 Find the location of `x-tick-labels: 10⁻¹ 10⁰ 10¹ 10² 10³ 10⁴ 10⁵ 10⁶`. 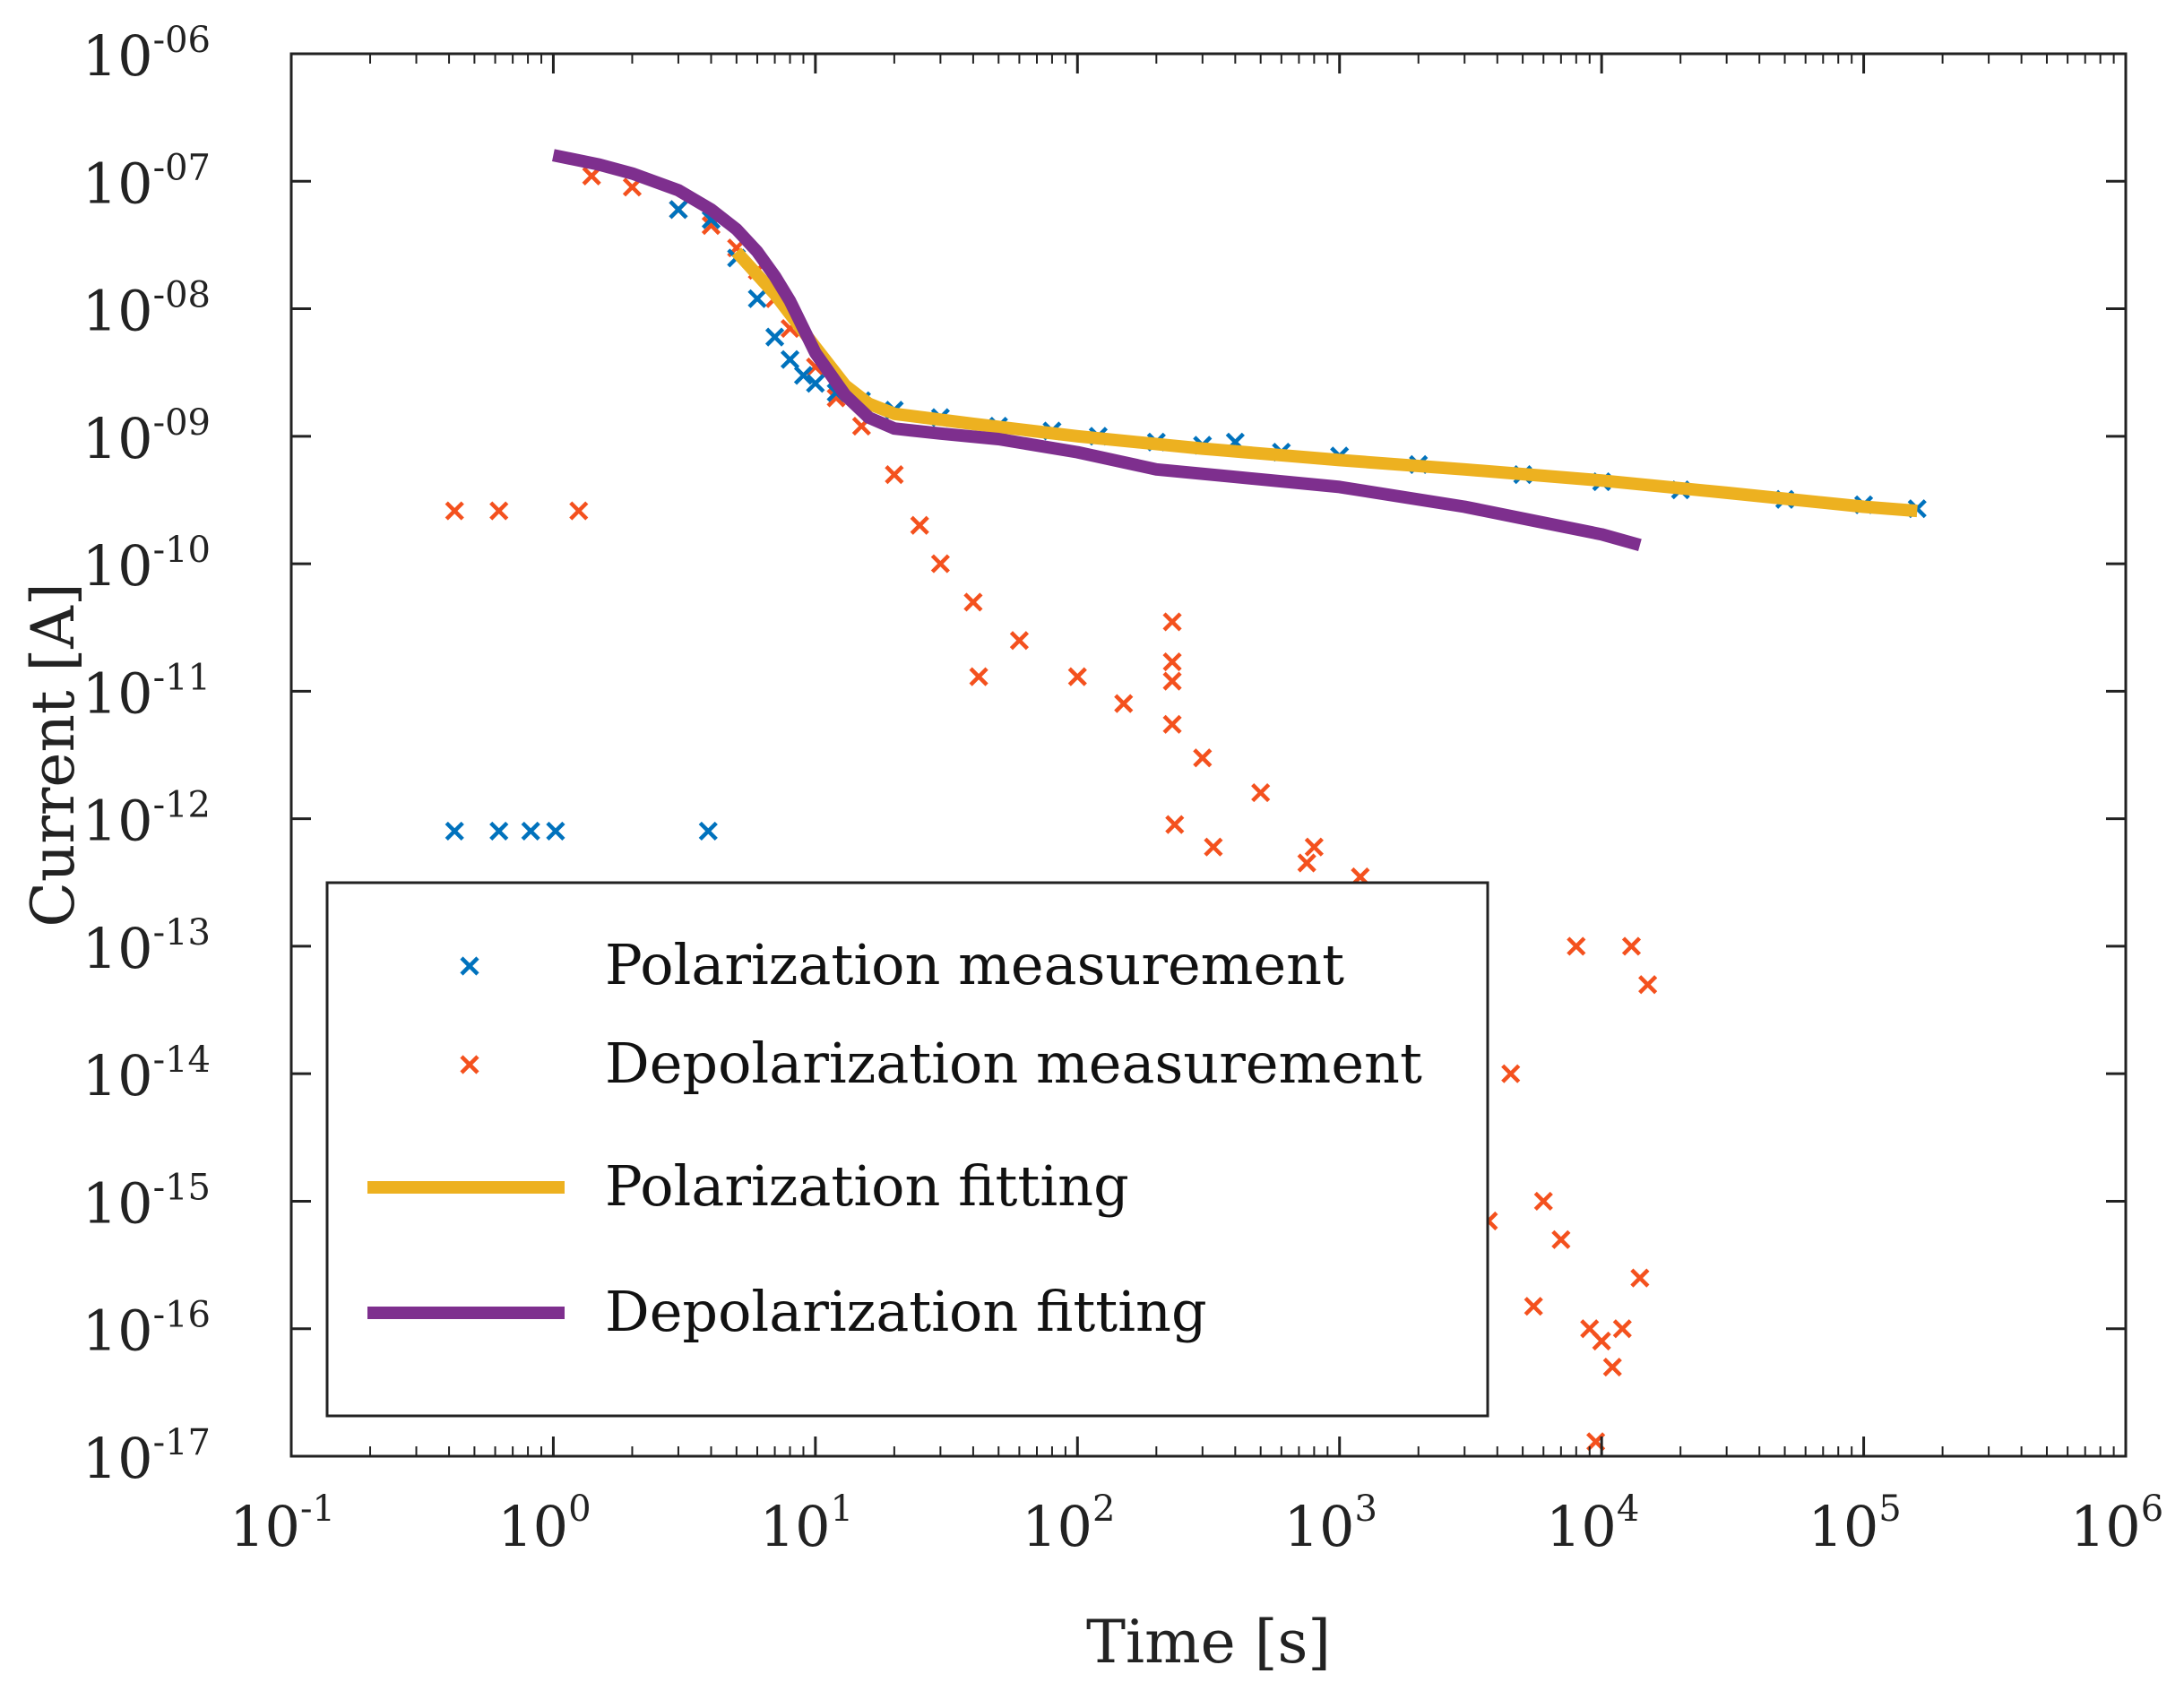

x-tick-labels: 10⁻¹ 10⁰ 10¹ 10² 10³ 10⁴ 10⁵ 10⁶ is located at coordinates (1196, 1523).